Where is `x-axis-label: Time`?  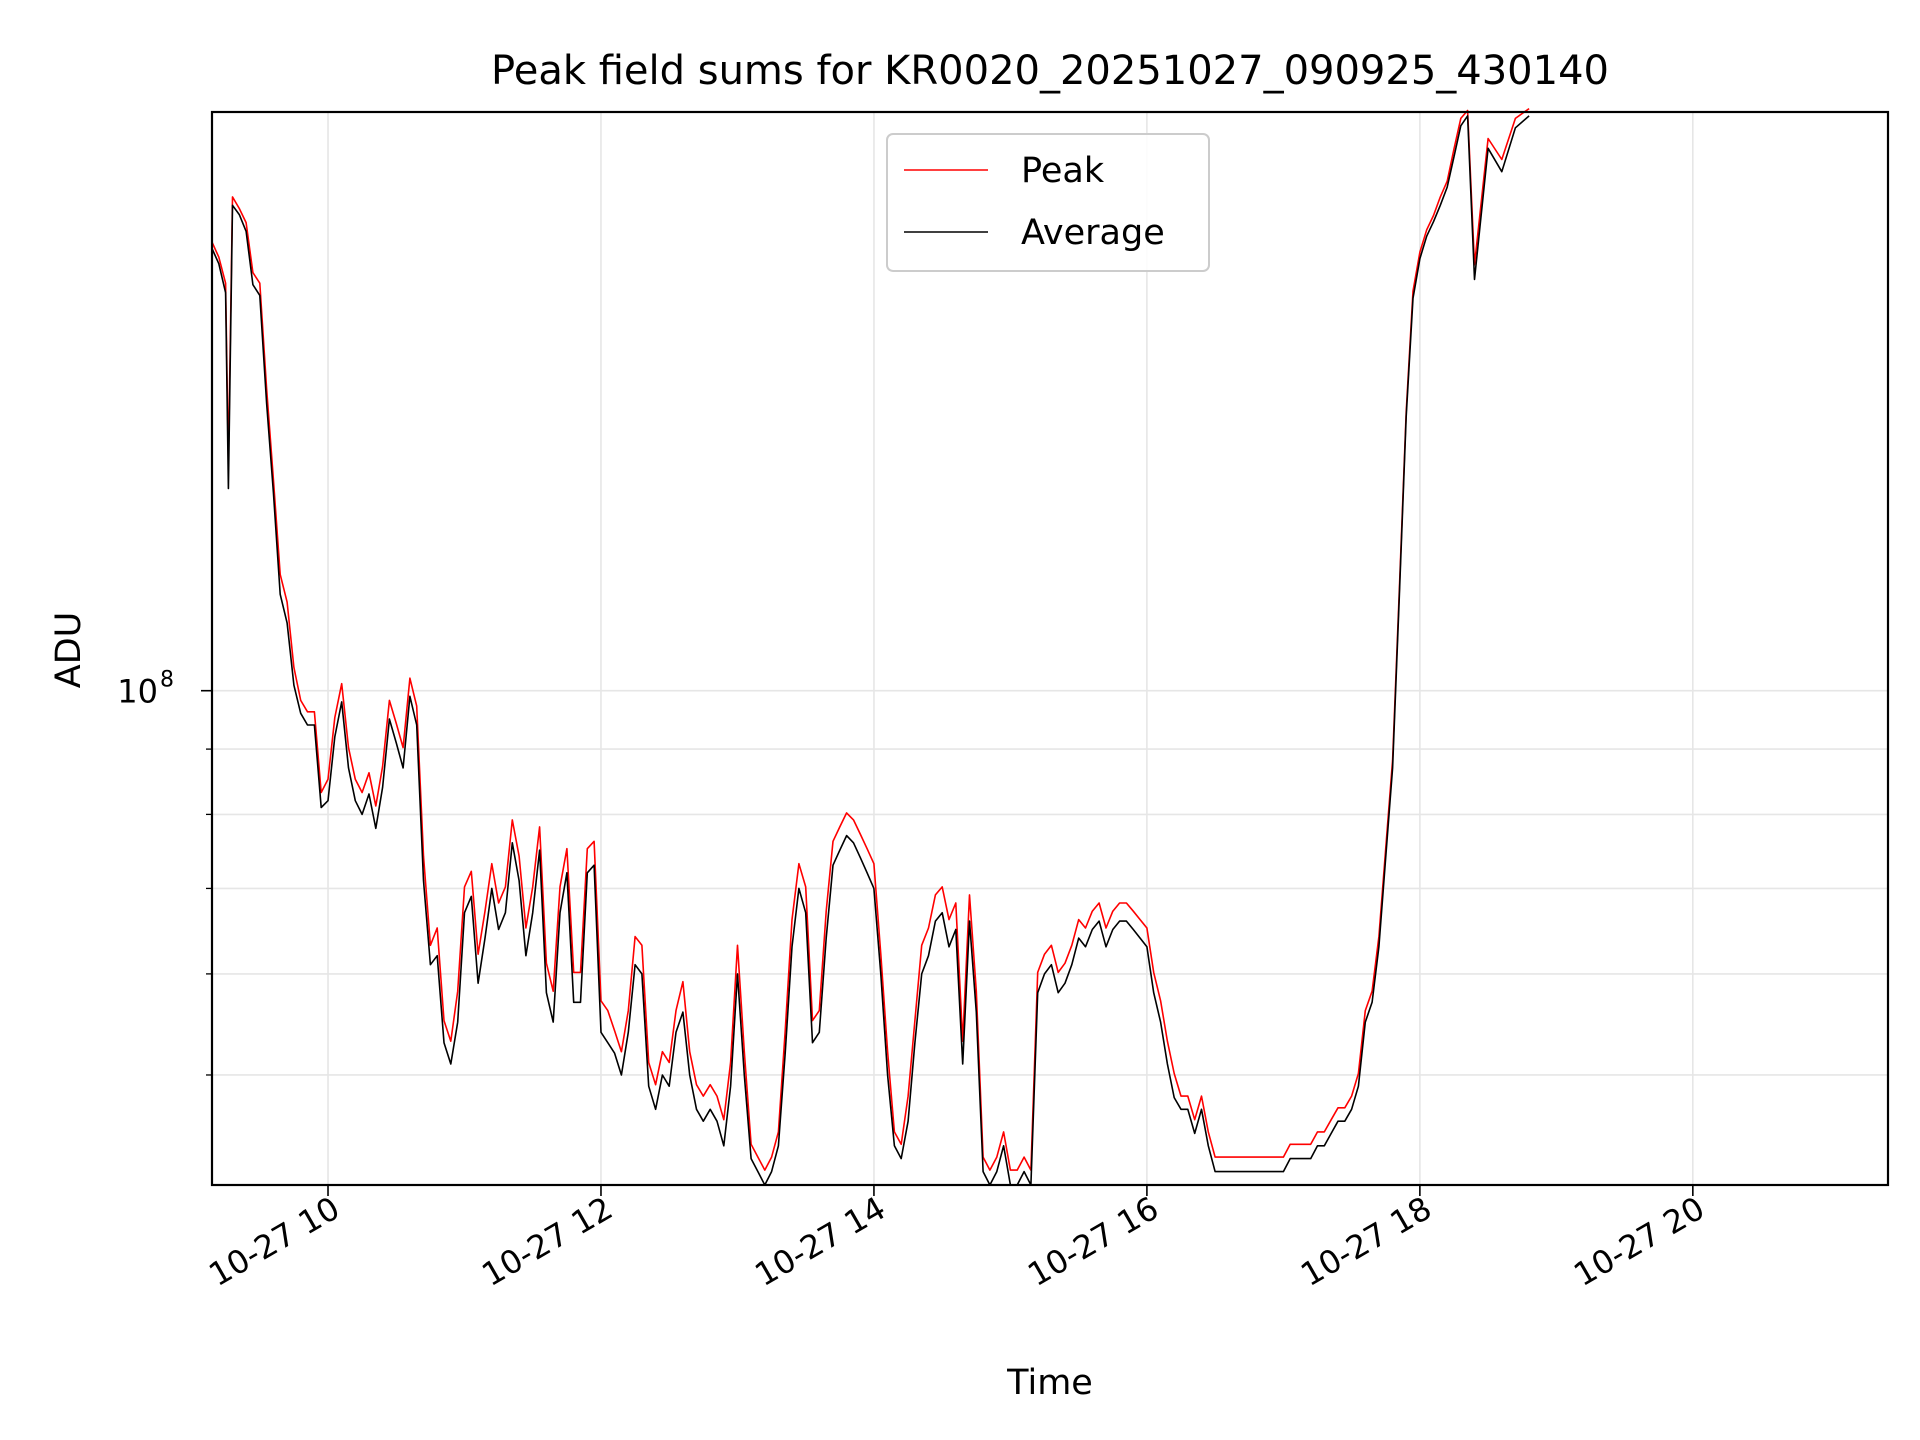 x-axis-label: Time is located at coordinates (1049, 1383).